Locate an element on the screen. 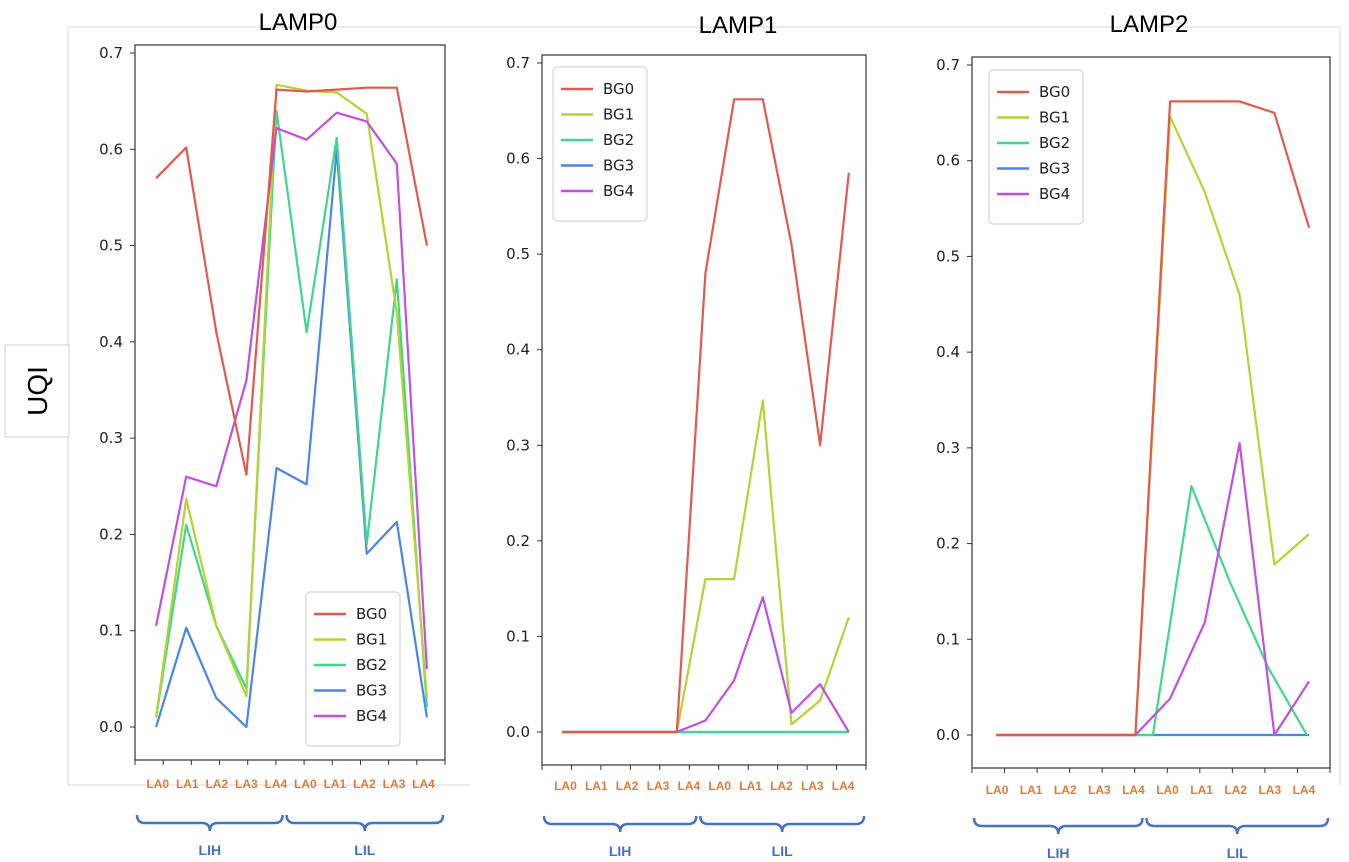  series-line-bg1 is located at coordinates (291, 400).